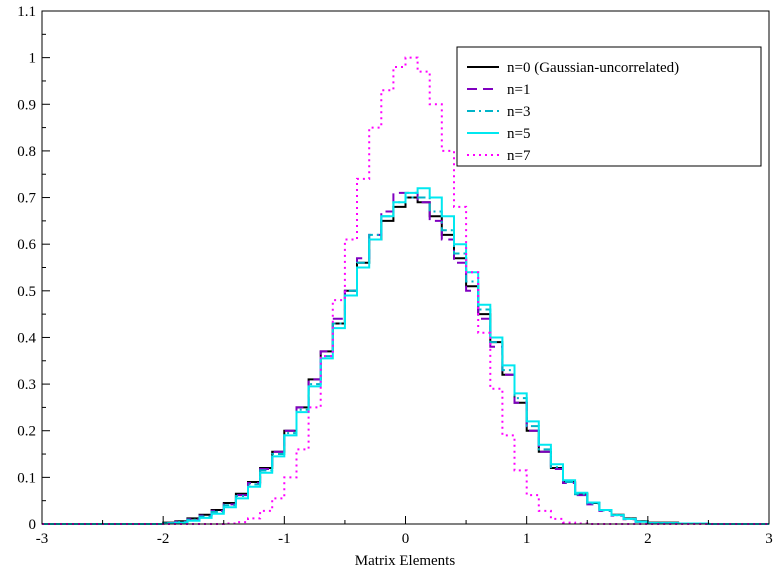 This screenshot has height=569, width=773. What do you see at coordinates (26, 152) in the screenshot?
I see `y-tick-label: 0.8` at bounding box center [26, 152].